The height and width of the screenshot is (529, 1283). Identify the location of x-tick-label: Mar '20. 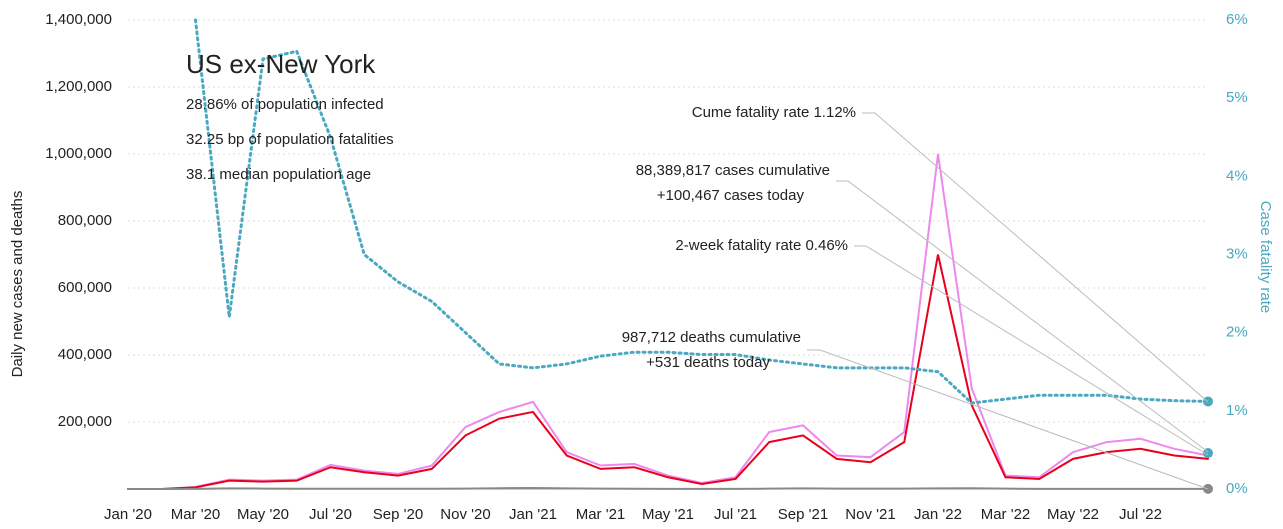
(196, 514).